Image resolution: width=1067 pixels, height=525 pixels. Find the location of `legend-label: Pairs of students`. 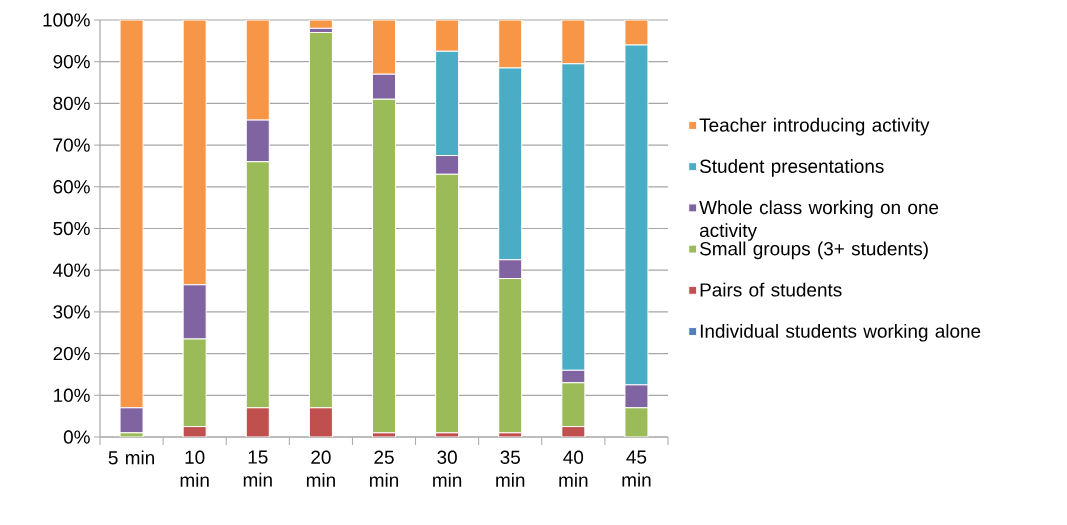

legend-label: Pairs of students is located at coordinates (771, 289).